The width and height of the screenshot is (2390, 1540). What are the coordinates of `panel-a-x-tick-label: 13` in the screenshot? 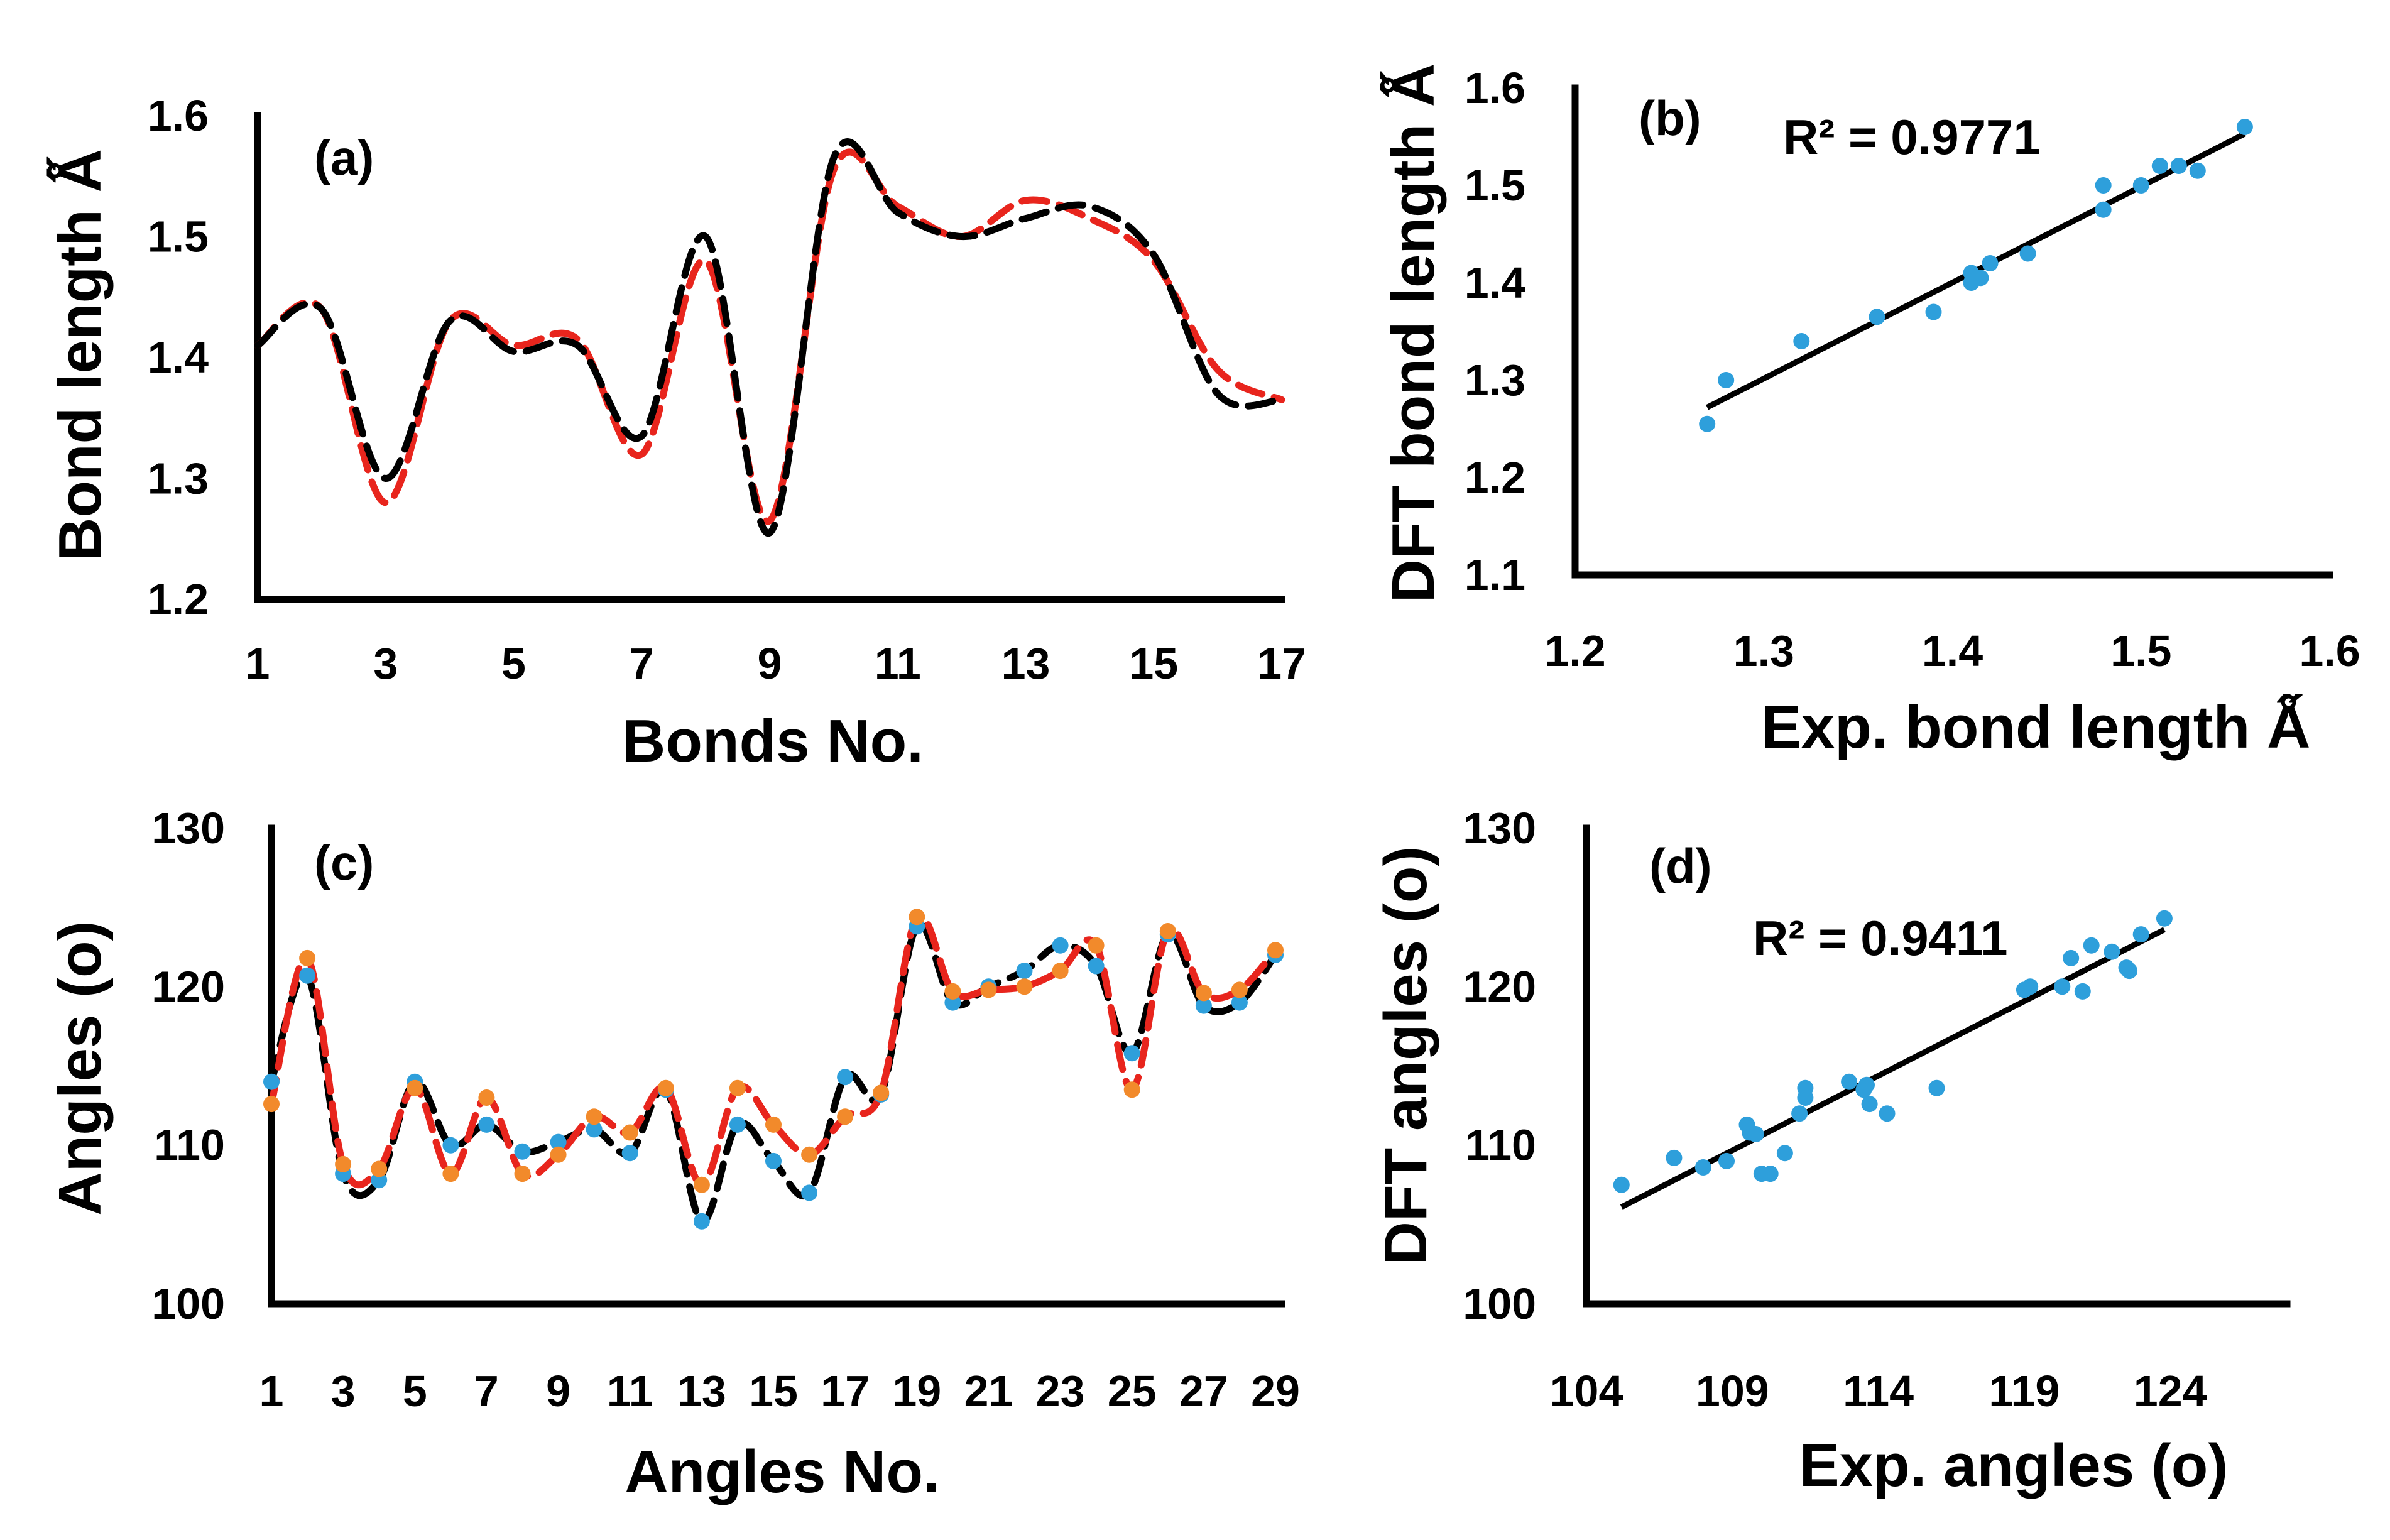 It's located at (1025, 663).